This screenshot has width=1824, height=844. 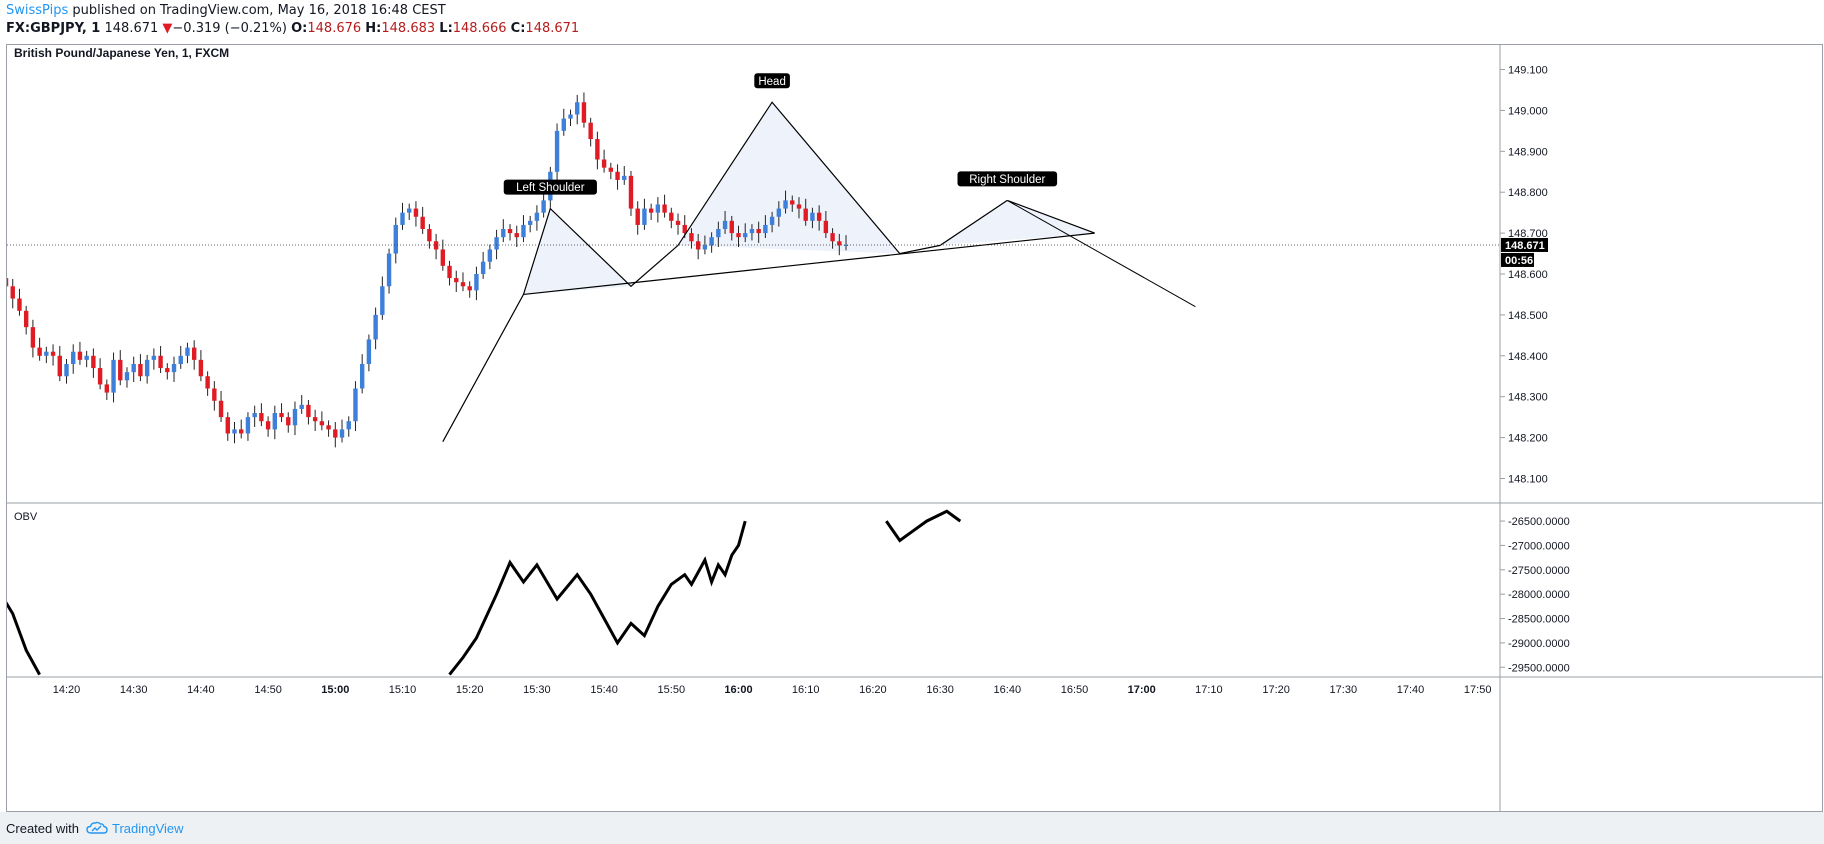 I want to click on pattern-outline, so click(x=725, y=271).